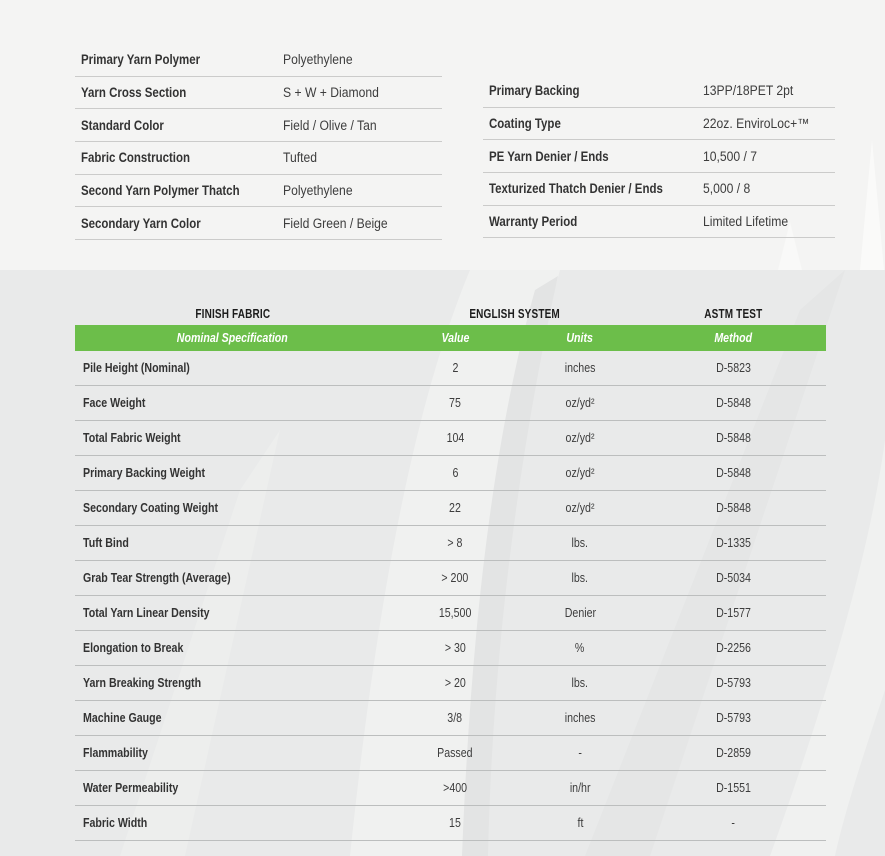 This screenshot has height=856, width=885. I want to click on spec-label: Warranty Period, so click(533, 222).